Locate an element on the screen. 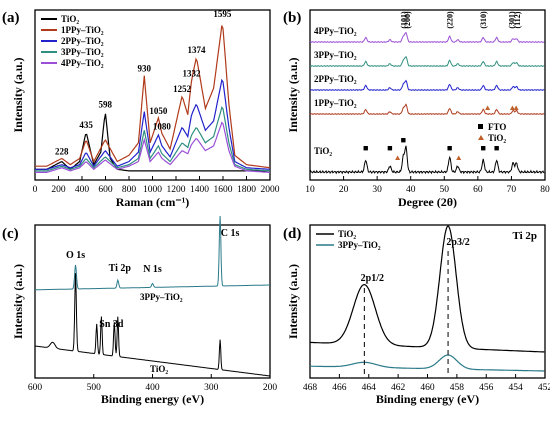 The image size is (550, 424). x-tick-label: 300 is located at coordinates (211, 388).